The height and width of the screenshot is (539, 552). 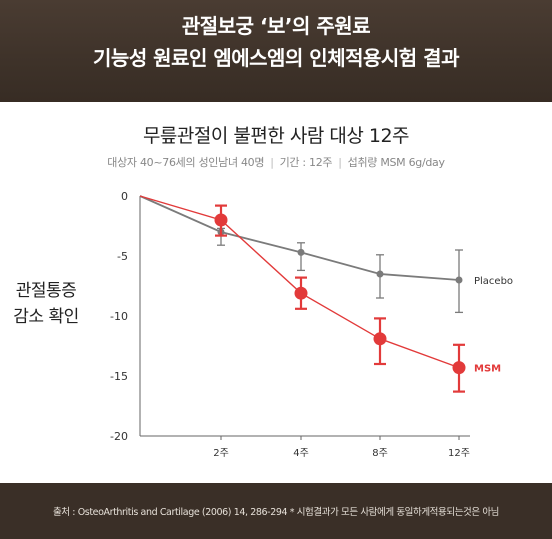 I want to click on x-tick-label: 4주, so click(x=301, y=453).